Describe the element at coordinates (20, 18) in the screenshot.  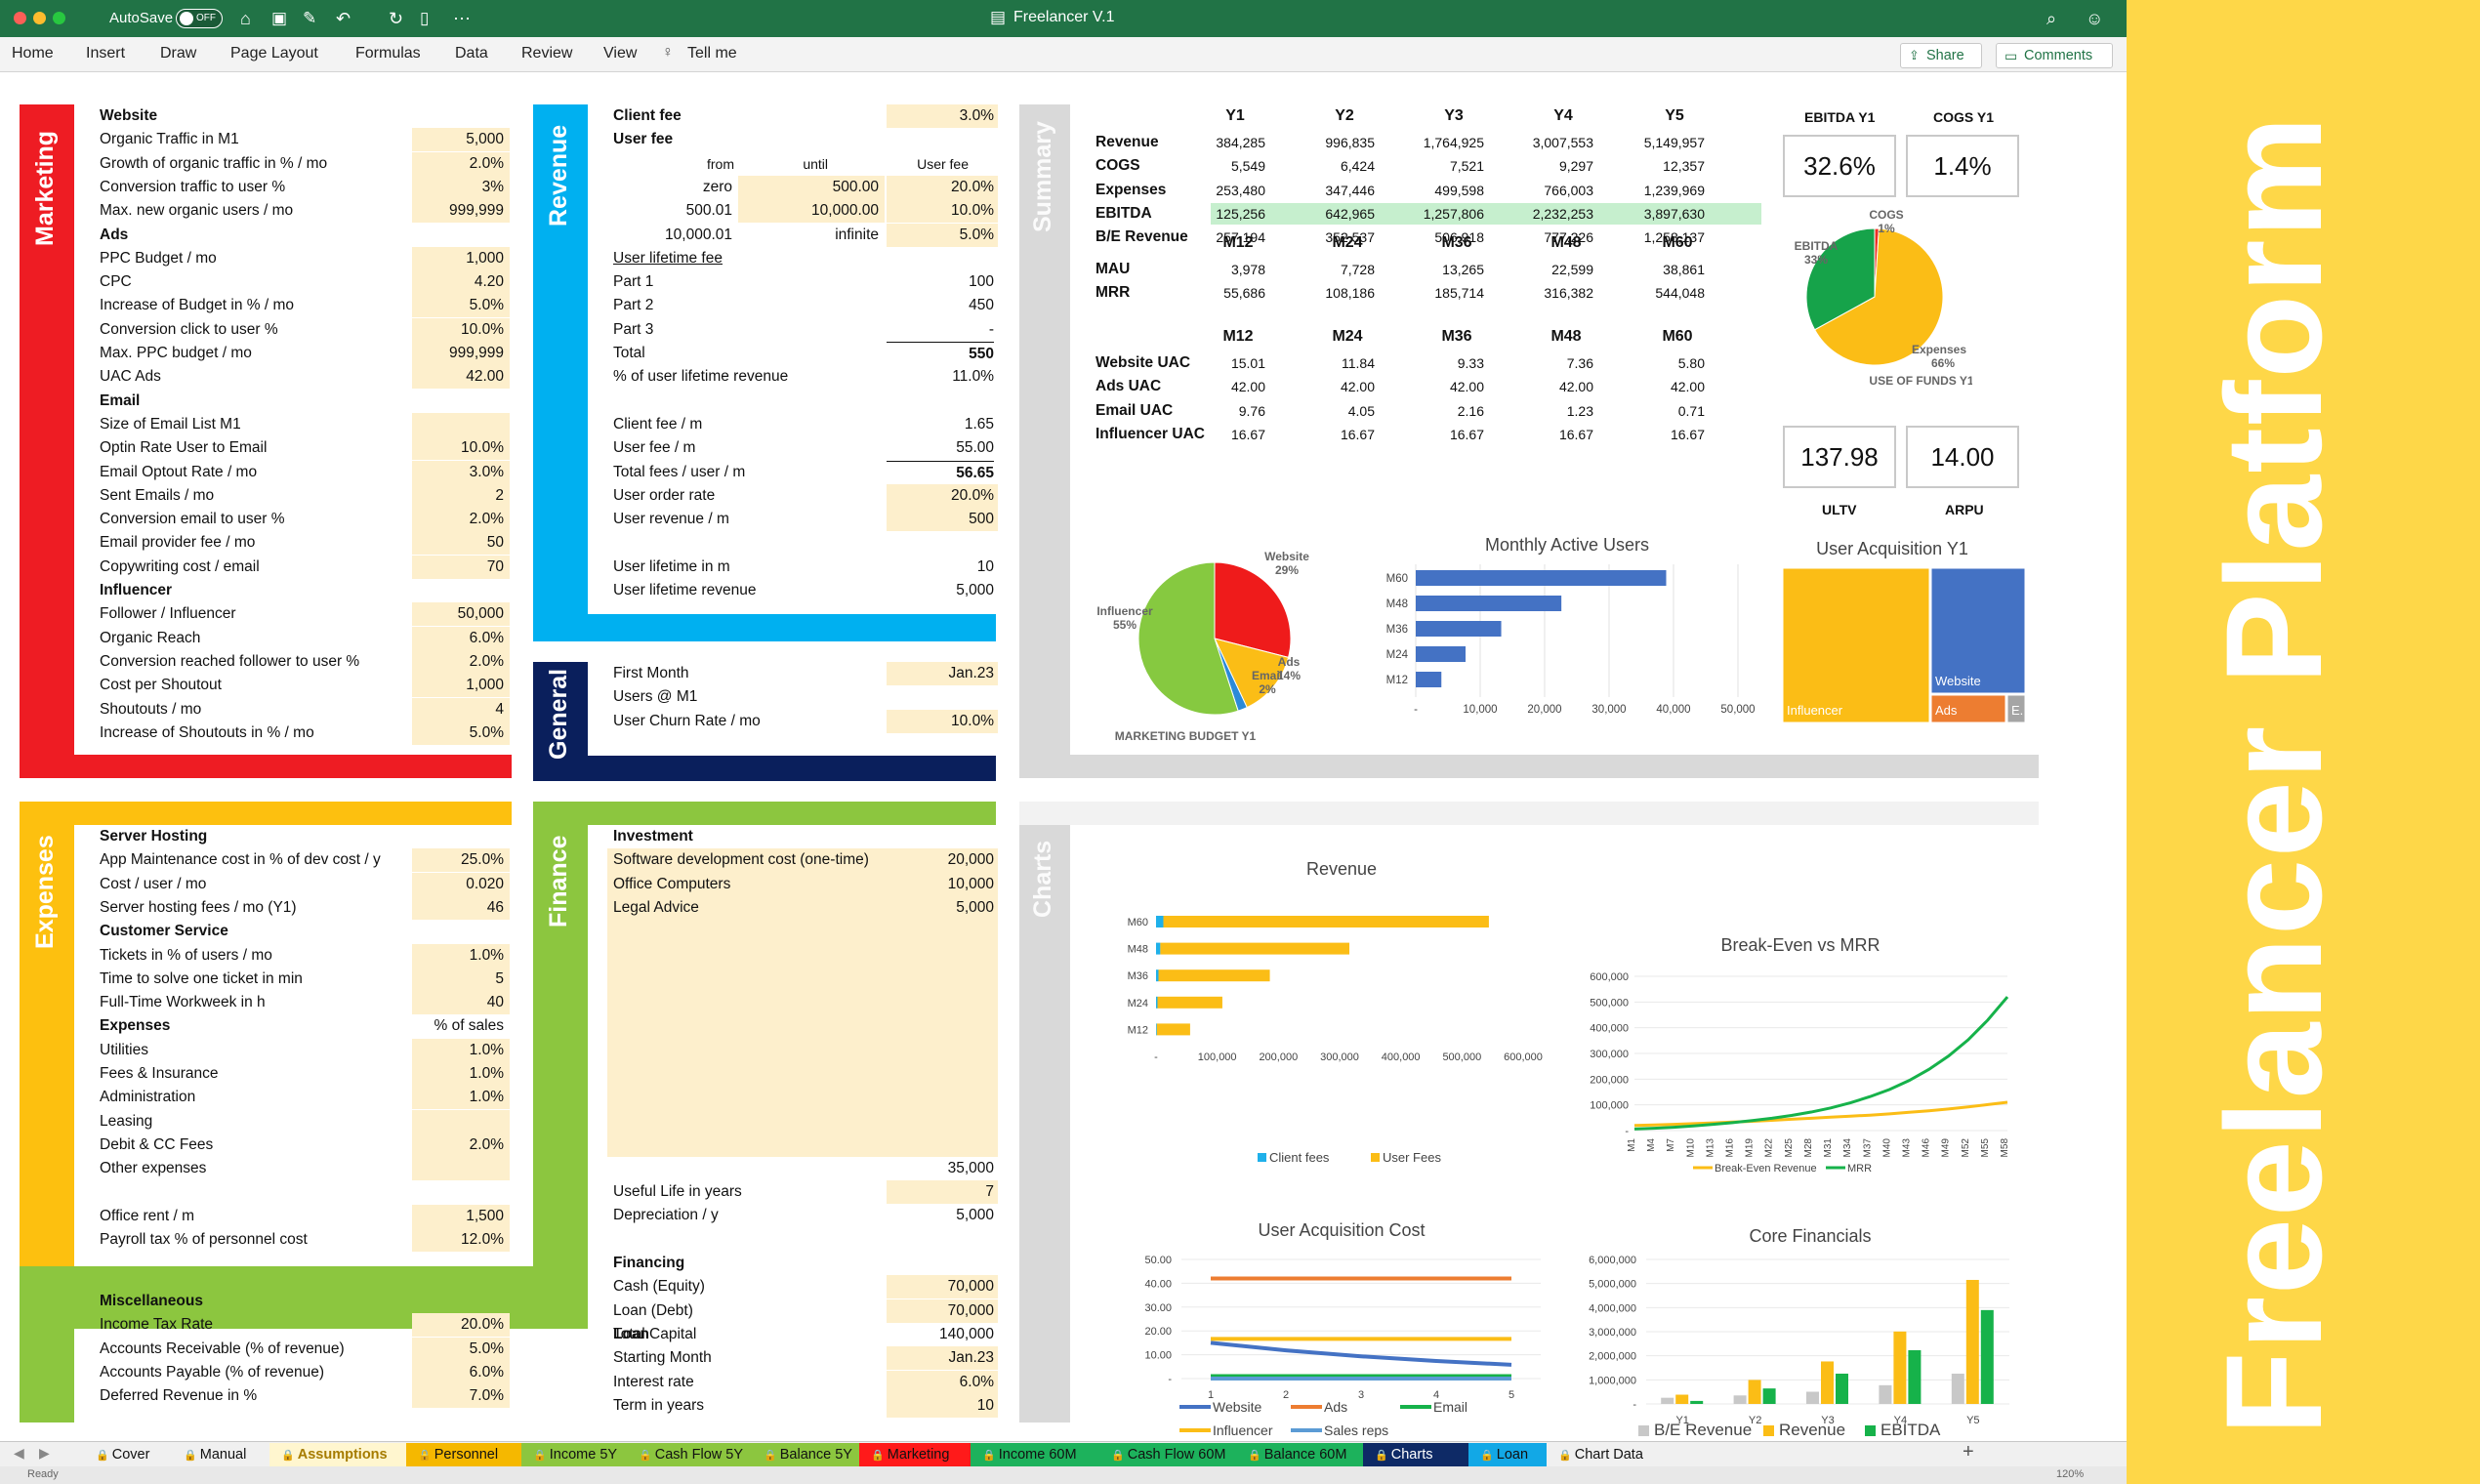
I see `close-window-button` at that location.